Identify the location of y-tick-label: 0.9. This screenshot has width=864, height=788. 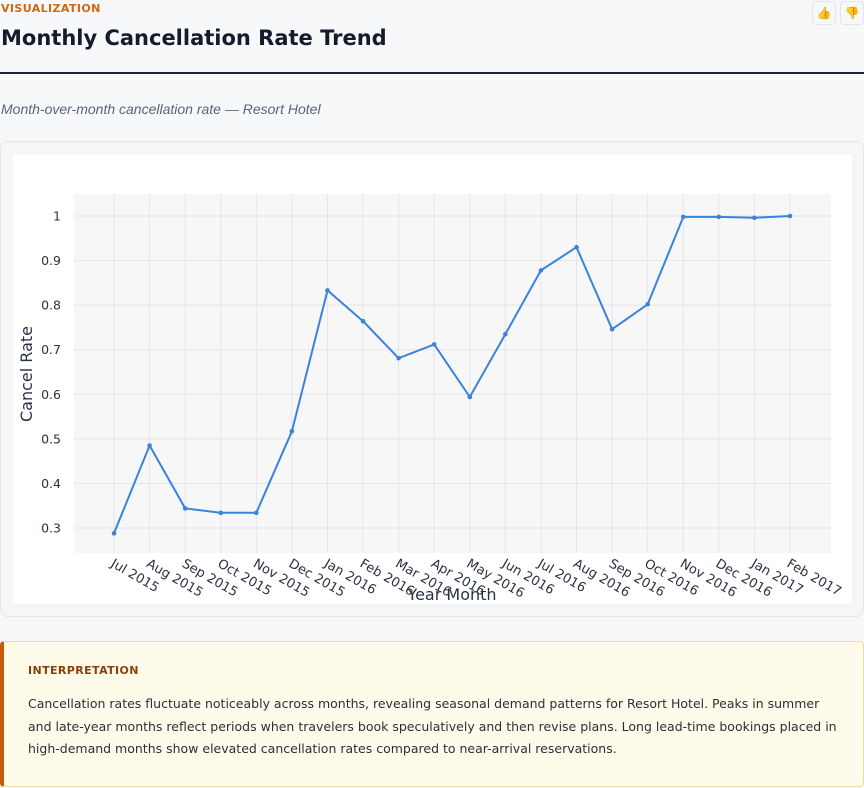
(51, 260).